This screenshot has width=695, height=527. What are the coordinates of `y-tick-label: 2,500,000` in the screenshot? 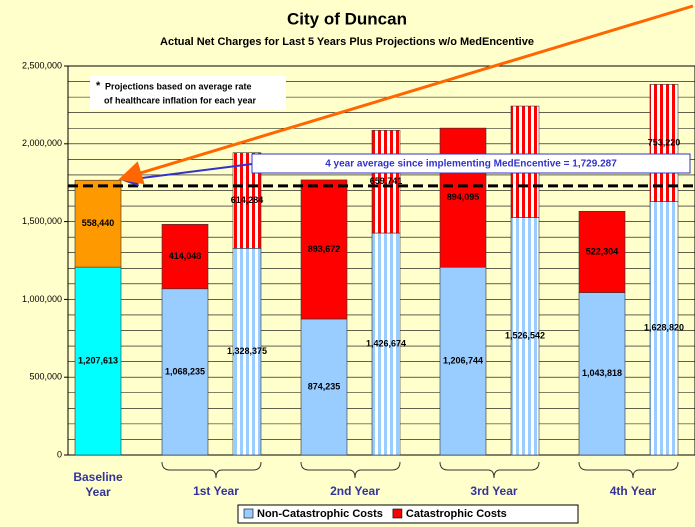 It's located at (42, 65).